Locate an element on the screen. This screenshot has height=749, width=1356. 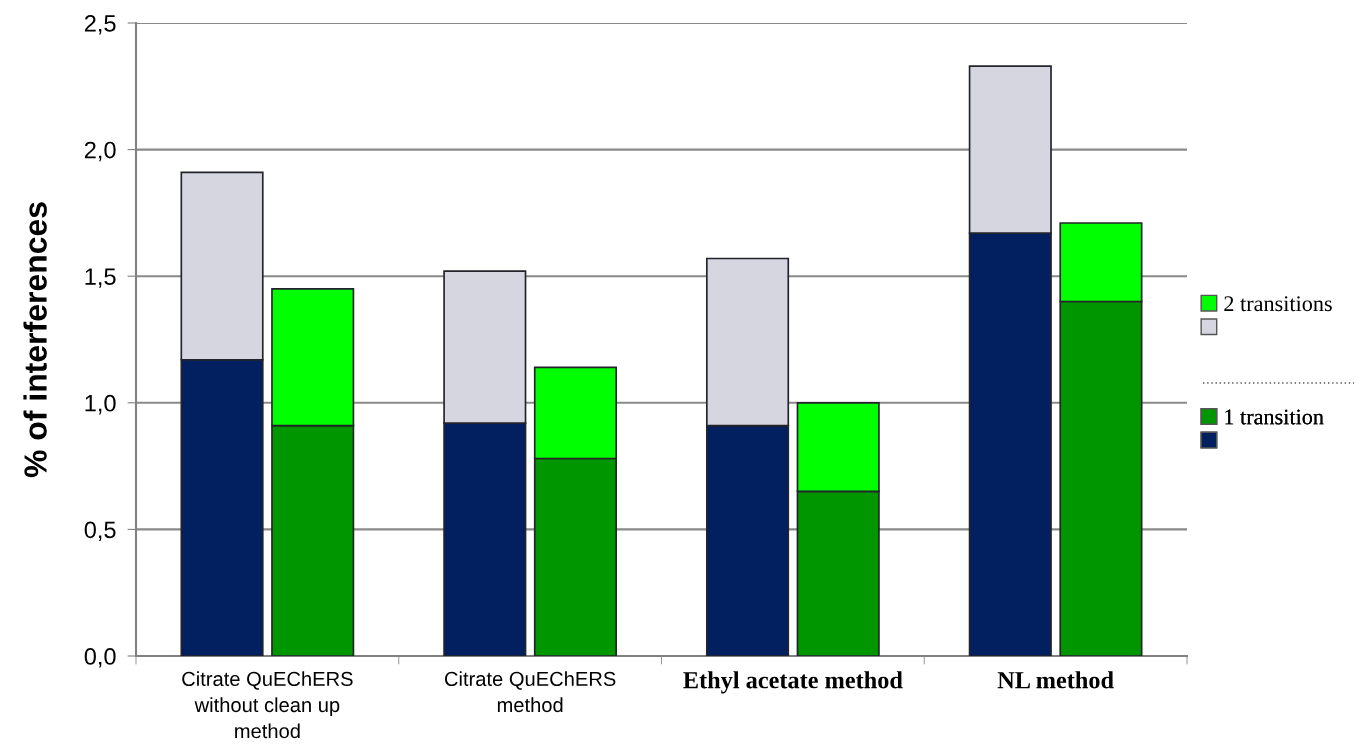
y-tick-label: 0,5 is located at coordinates (100, 531).